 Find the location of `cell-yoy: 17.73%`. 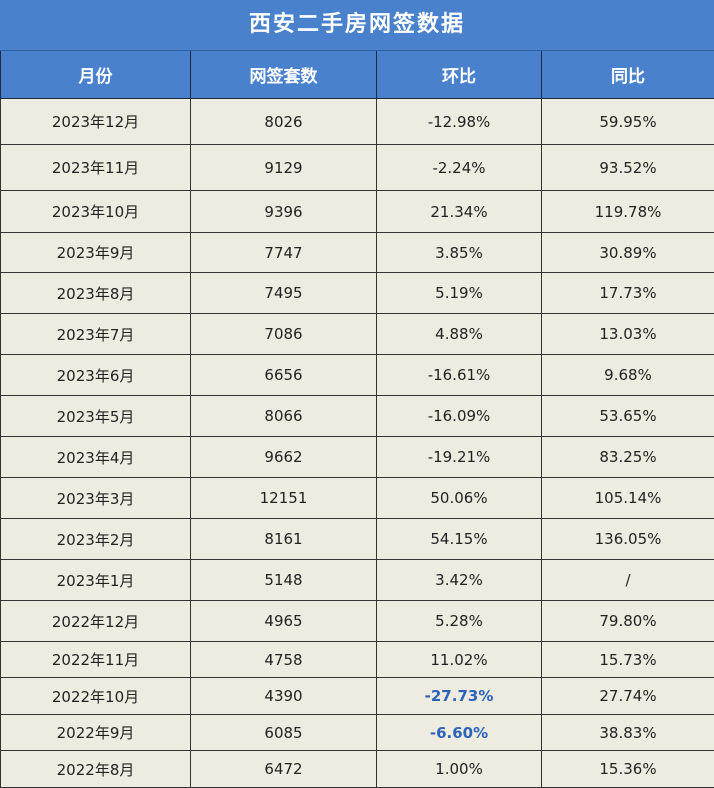

cell-yoy: 17.73% is located at coordinates (628, 293).